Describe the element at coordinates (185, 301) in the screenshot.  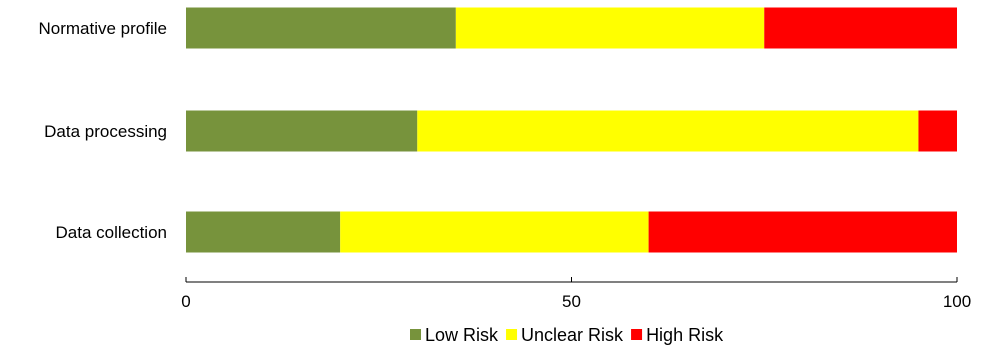
I see `x-tick-label: 0` at that location.